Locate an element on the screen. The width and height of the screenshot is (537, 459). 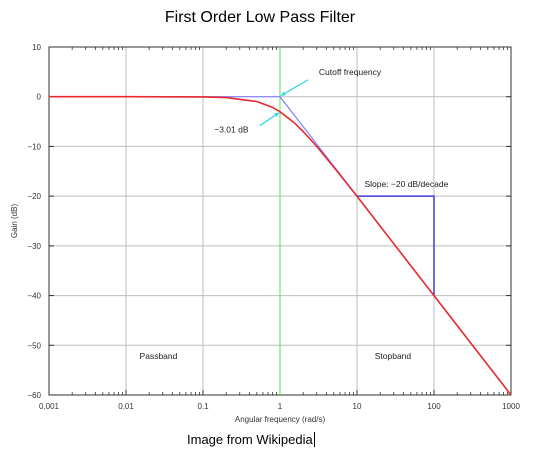
x-tick-label: 10 is located at coordinates (357, 406).